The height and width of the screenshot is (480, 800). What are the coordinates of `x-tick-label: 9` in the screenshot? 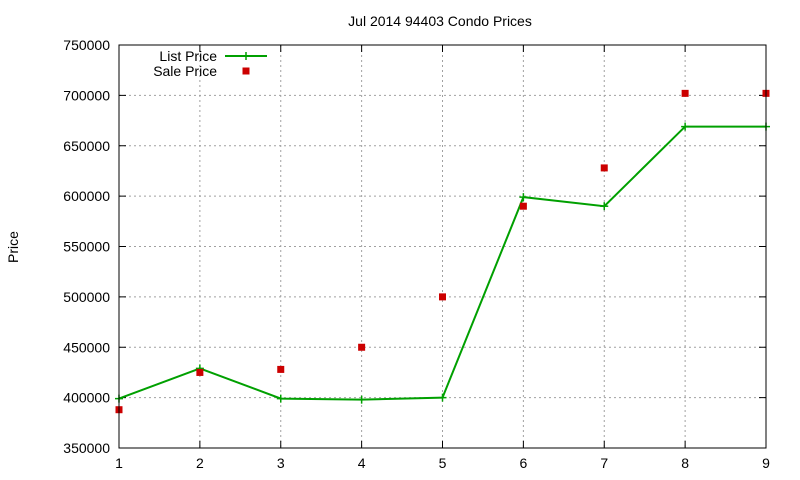 It's located at (766, 463).